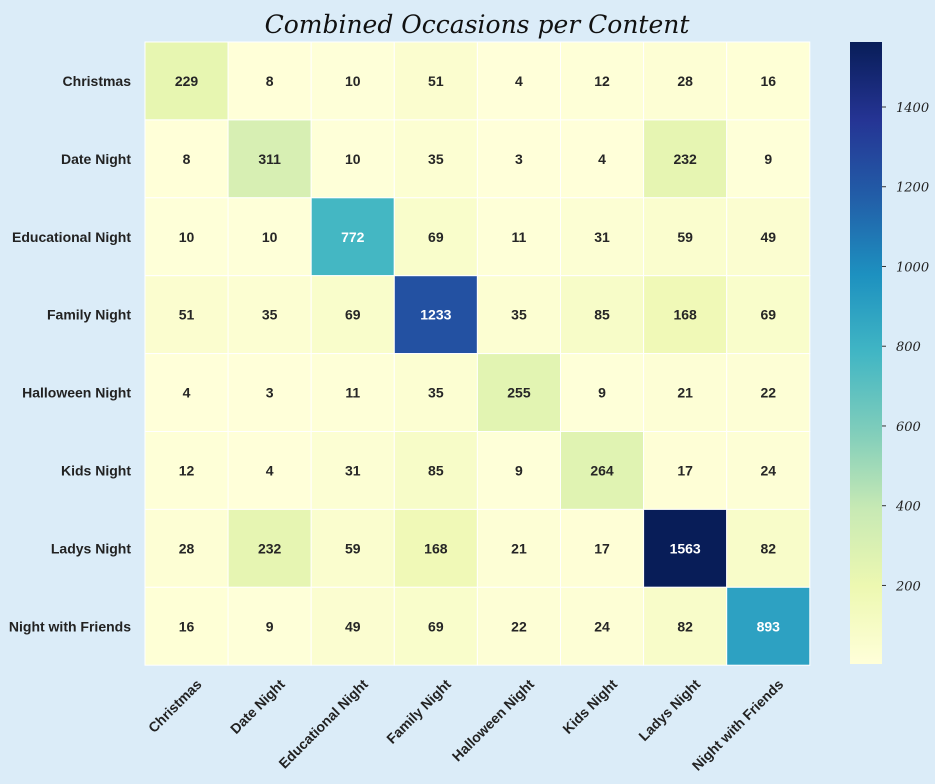  Describe the element at coordinates (889, 353) in the screenshot. I see `colorbar: 200 400 600 800 1000 1200 1400` at that location.